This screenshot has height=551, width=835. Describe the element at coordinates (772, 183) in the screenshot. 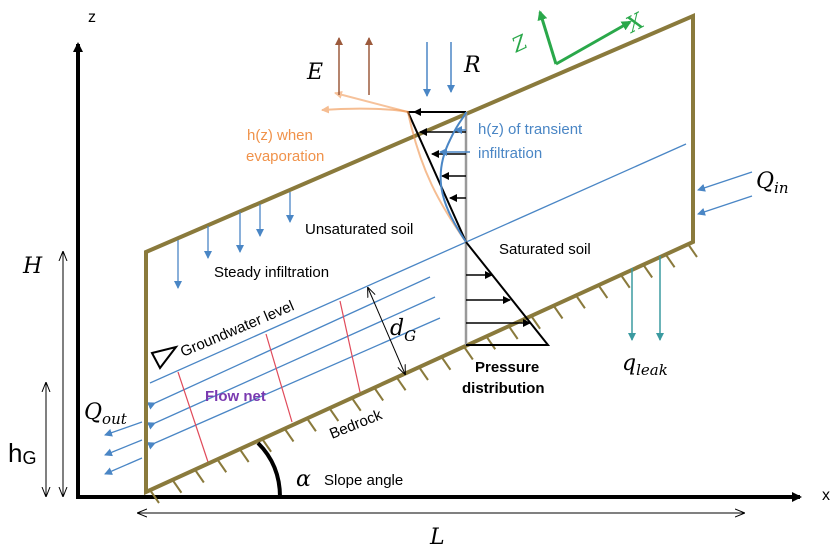

I see `Qin-label: Qin` at that location.